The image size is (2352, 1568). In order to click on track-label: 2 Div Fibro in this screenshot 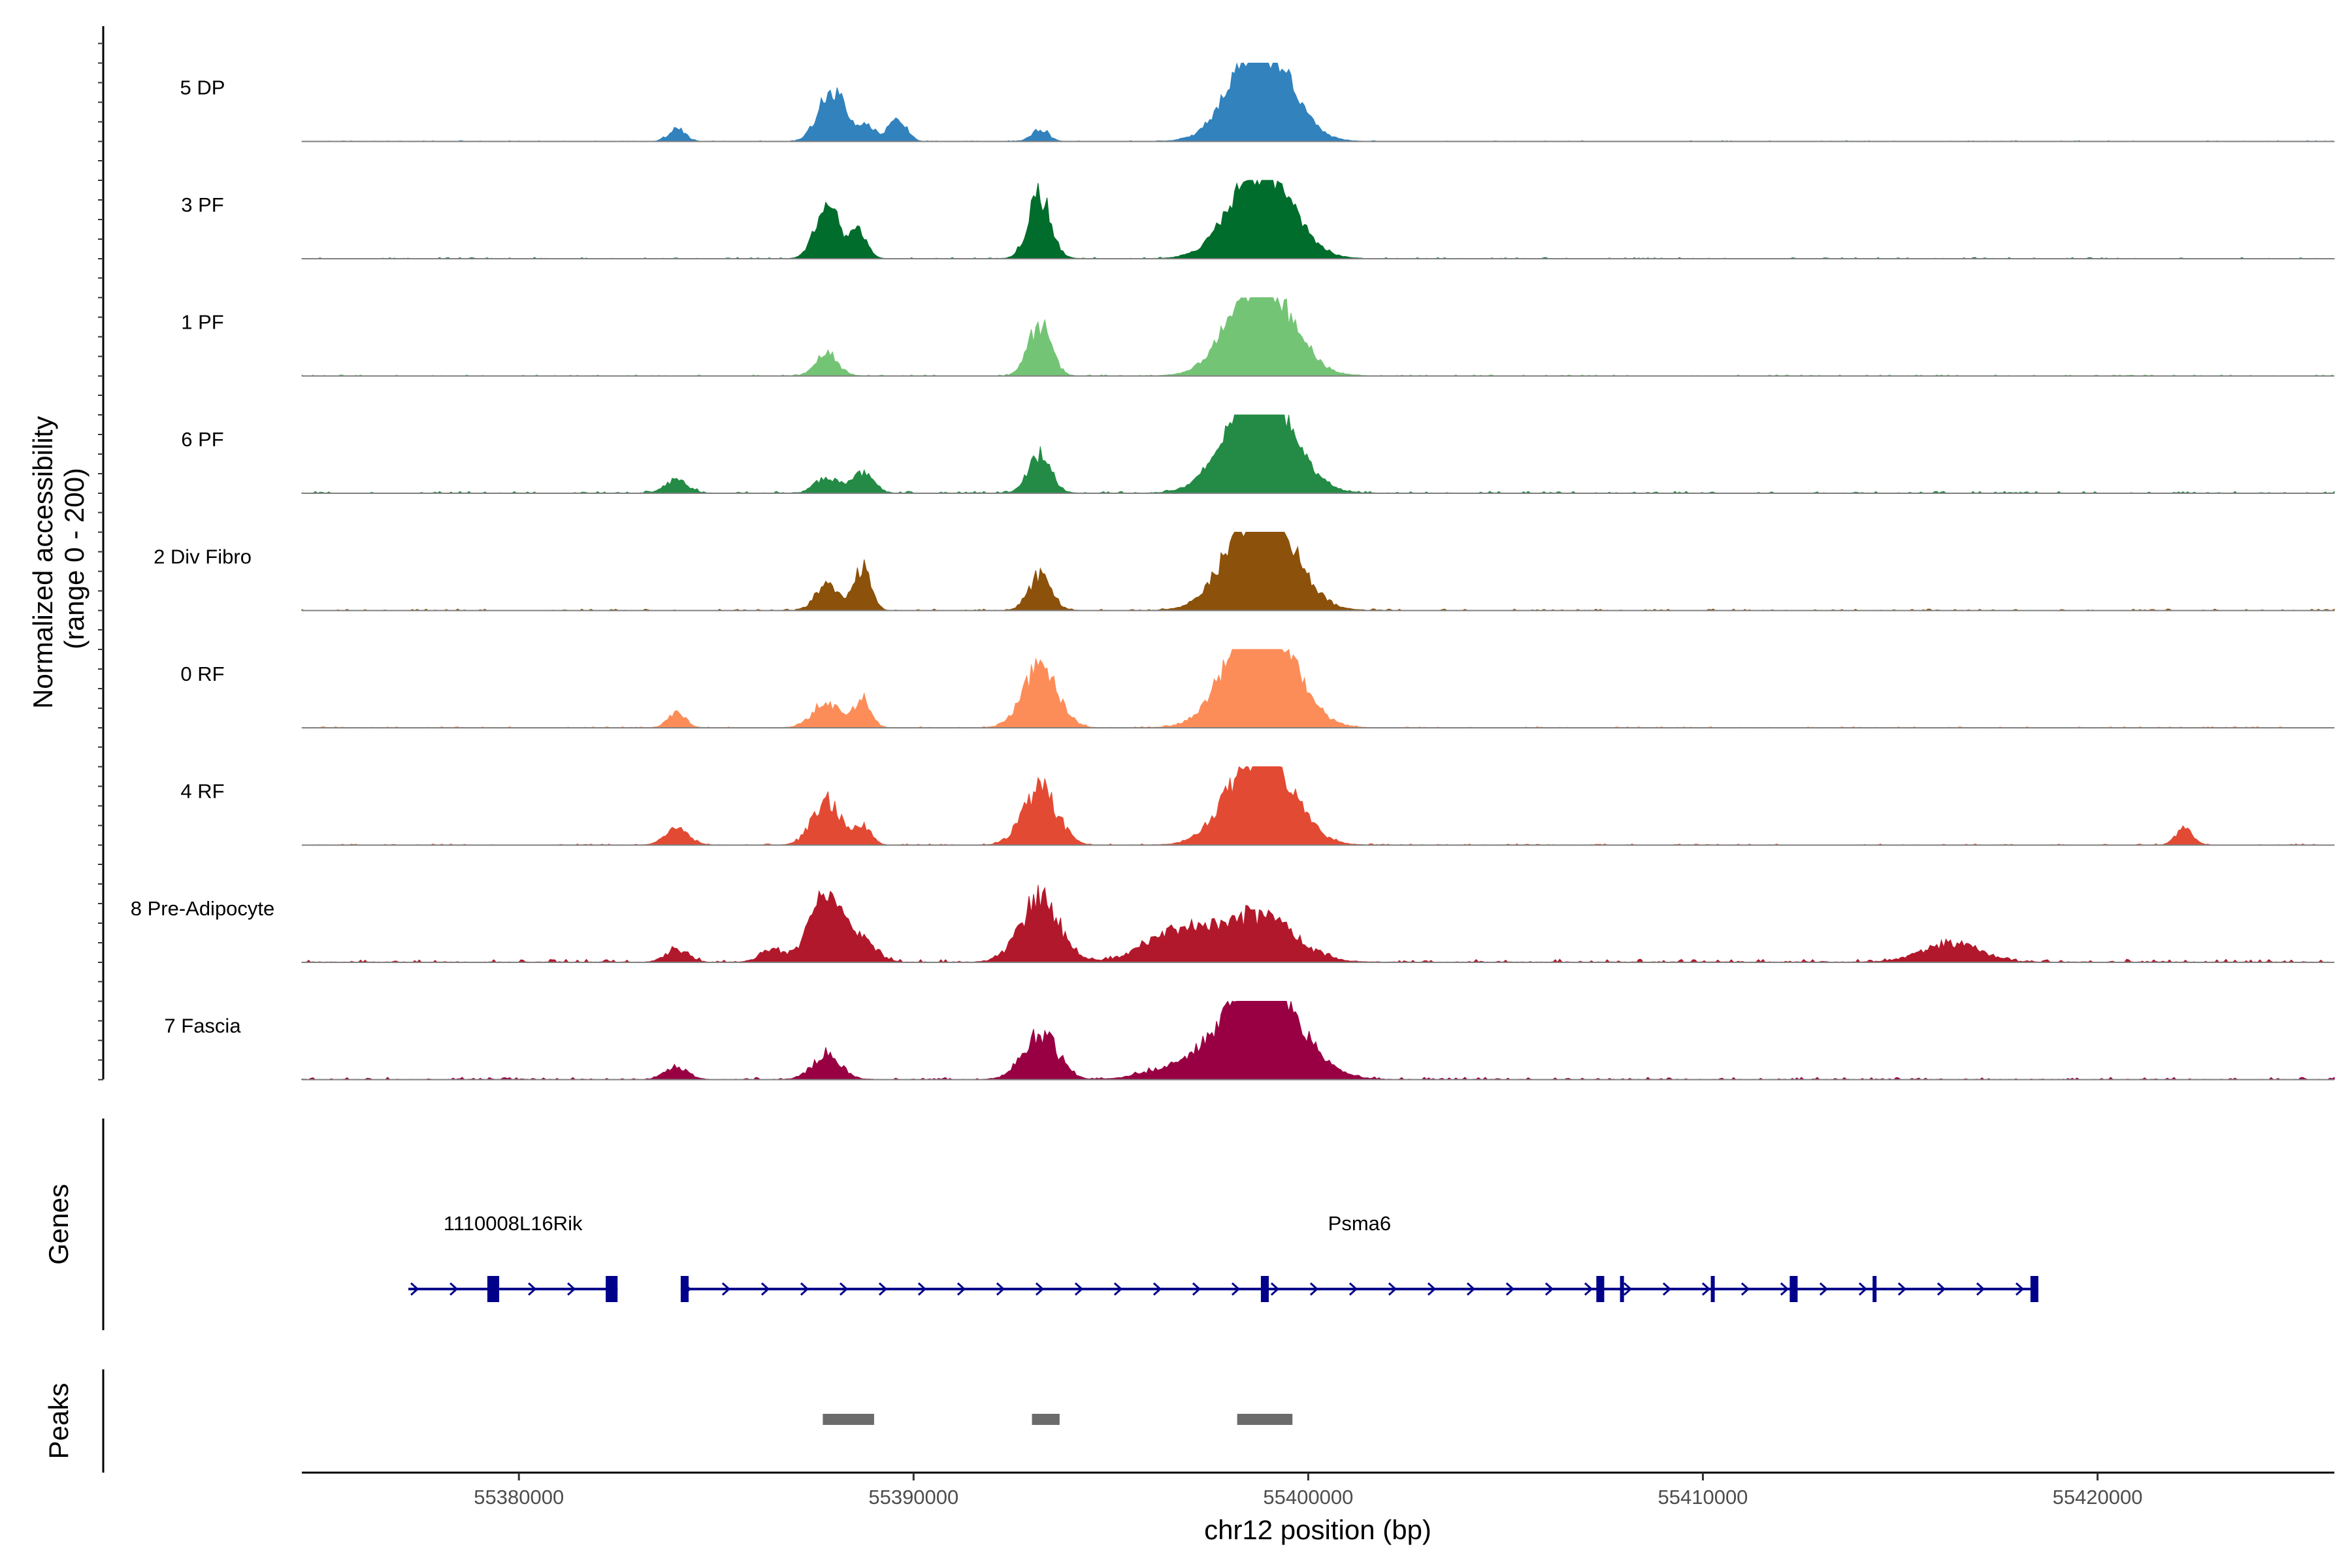, I will do `click(203, 557)`.